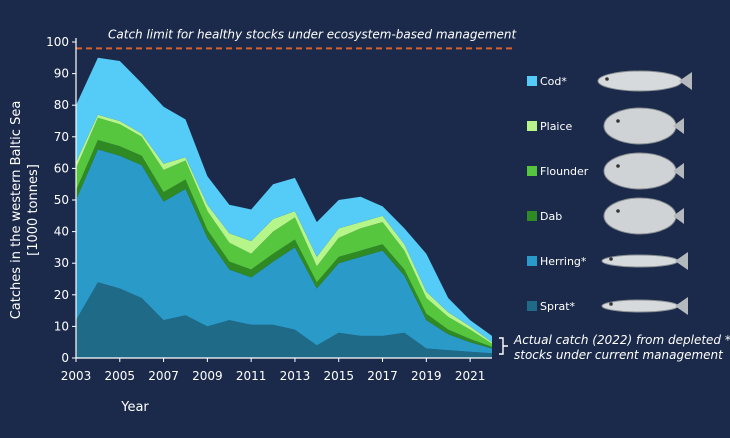 This screenshot has width=730, height=438. I want to click on x-tick-label: 2019, so click(426, 376).